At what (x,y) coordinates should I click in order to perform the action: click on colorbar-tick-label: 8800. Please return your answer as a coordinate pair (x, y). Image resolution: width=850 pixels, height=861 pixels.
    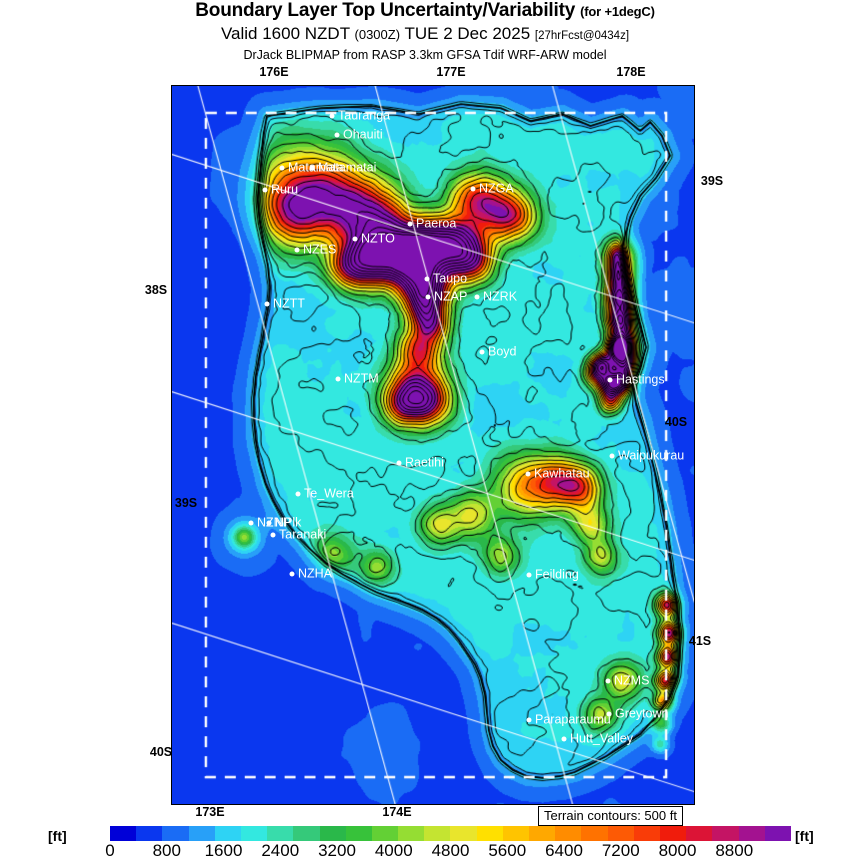
    Looking at the image, I should click on (734, 850).